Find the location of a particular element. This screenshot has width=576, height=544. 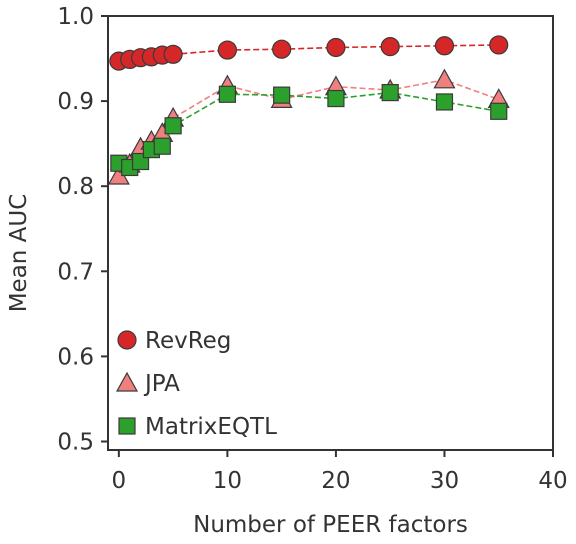

x-tick-label: 30 is located at coordinates (444, 481).